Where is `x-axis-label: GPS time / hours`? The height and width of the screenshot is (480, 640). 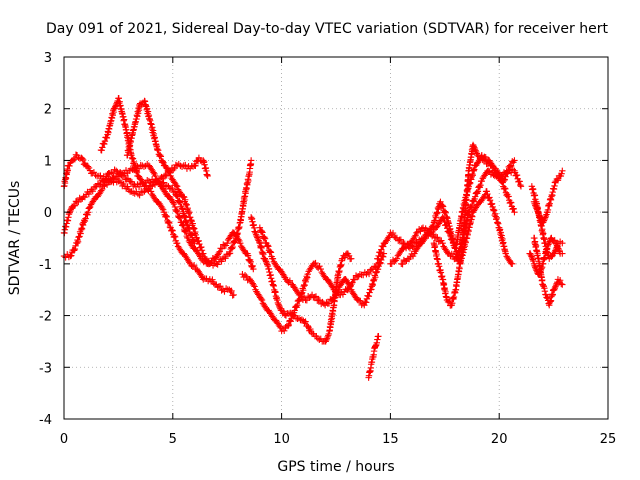
x-axis-label: GPS time / hours is located at coordinates (335, 467).